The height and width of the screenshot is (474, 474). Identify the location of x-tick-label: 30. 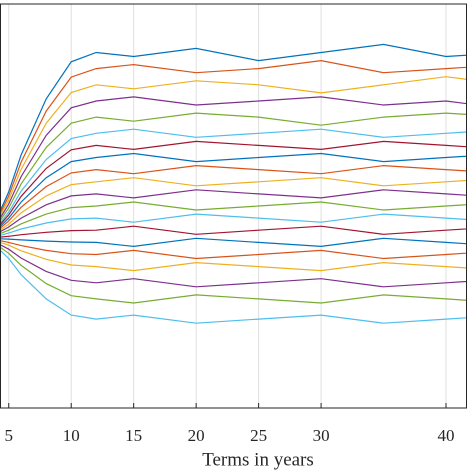
(321, 435).